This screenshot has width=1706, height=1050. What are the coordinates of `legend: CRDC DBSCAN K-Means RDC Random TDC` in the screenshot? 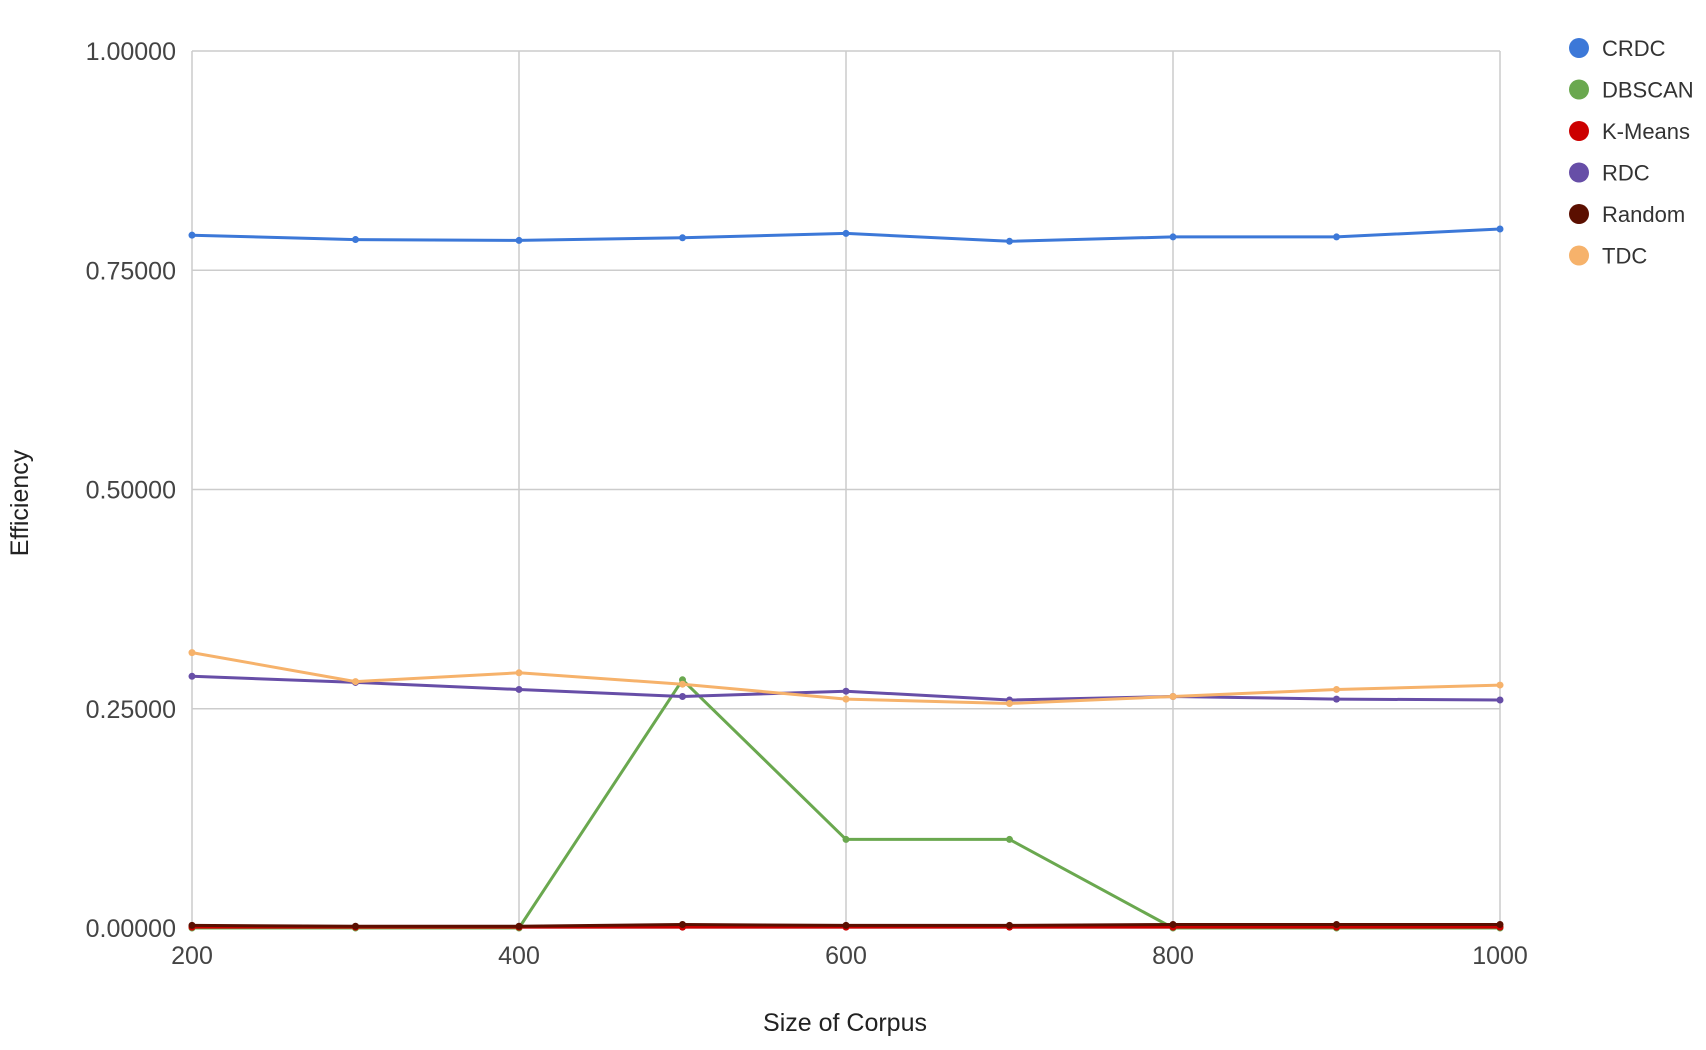 It's located at (1631, 152).